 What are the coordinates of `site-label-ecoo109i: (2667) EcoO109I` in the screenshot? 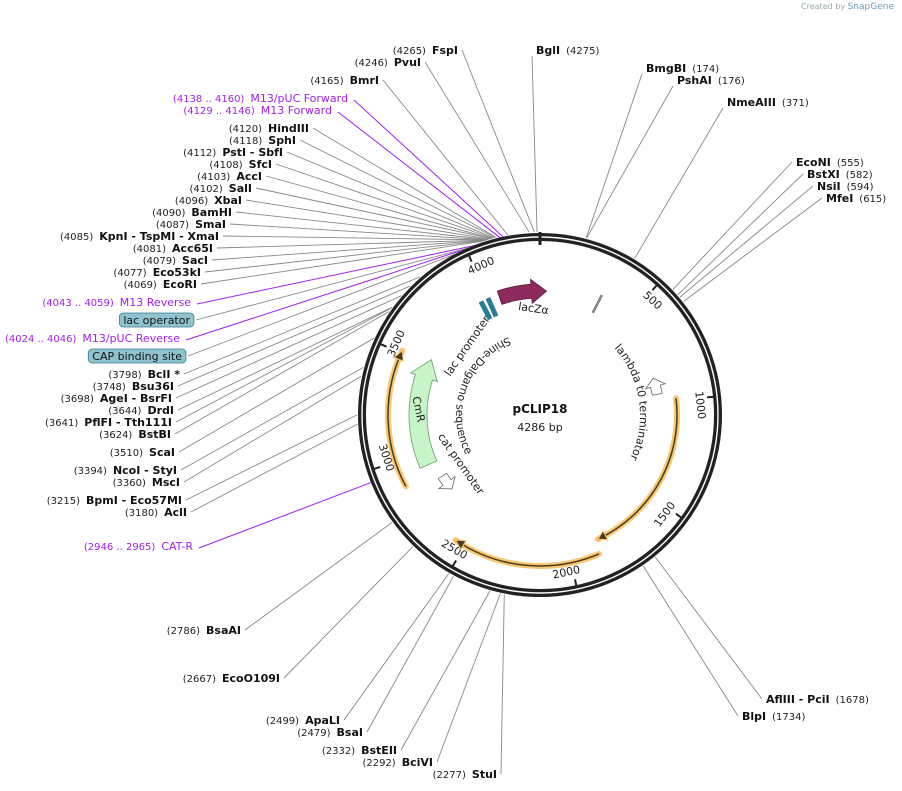 It's located at (231, 678).